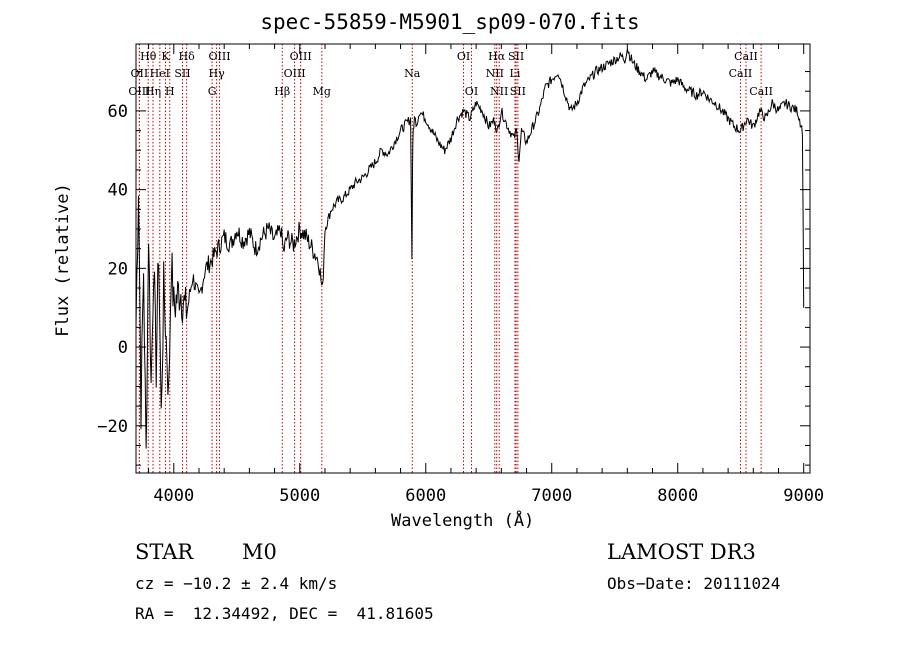 The width and height of the screenshot is (900, 649). Describe the element at coordinates (118, 191) in the screenshot. I see `y-tick-label-3: 40` at that location.